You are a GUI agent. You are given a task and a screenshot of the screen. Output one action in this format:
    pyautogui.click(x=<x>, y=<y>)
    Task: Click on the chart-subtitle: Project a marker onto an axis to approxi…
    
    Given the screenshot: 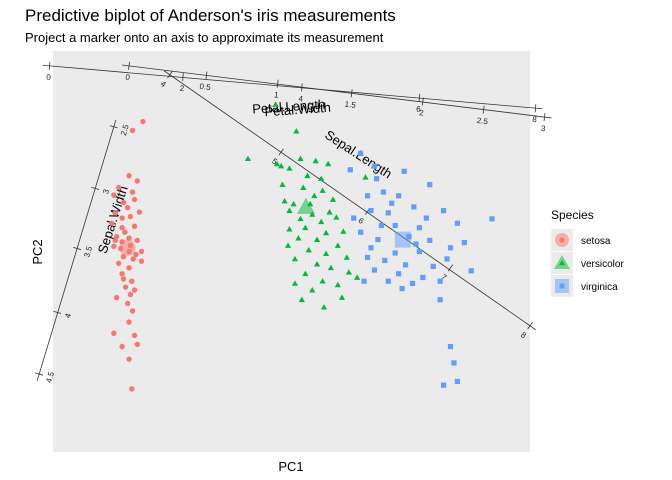 What is the action you would take?
    pyautogui.click(x=204, y=37)
    